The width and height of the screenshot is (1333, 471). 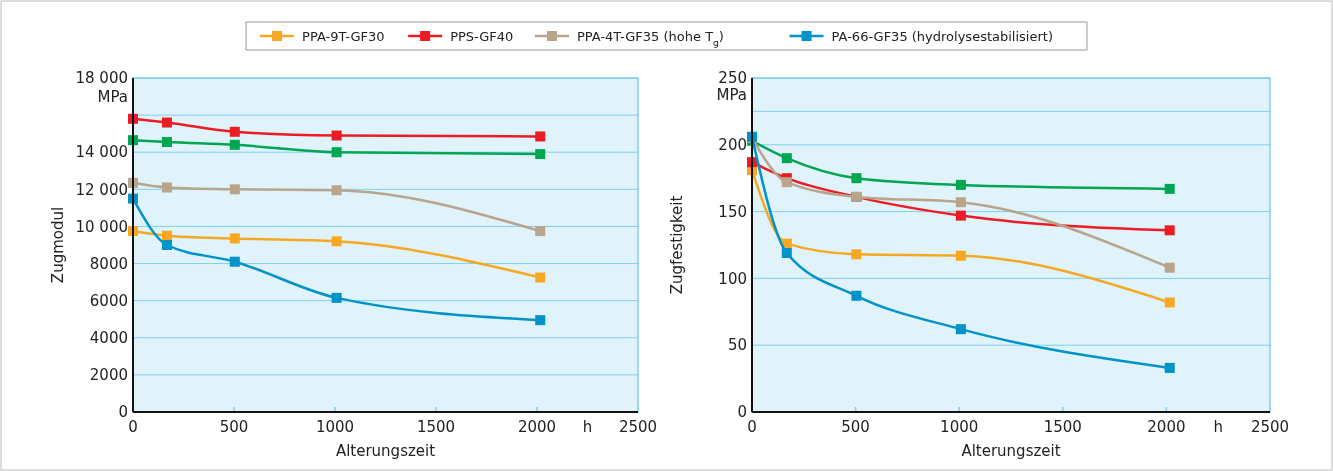 What do you see at coordinates (58, 245) in the screenshot?
I see `y-axis-title: Zugmodul` at bounding box center [58, 245].